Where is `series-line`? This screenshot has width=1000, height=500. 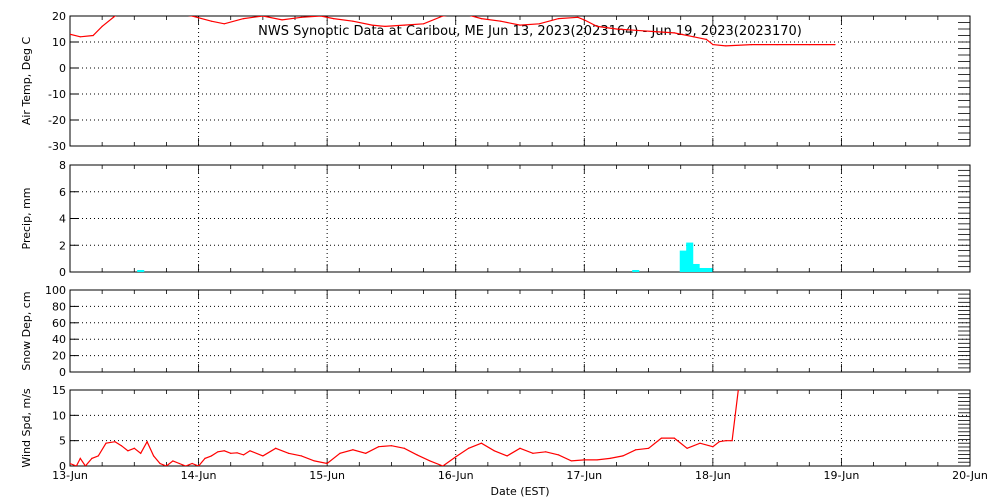 series-line is located at coordinates (404, 428).